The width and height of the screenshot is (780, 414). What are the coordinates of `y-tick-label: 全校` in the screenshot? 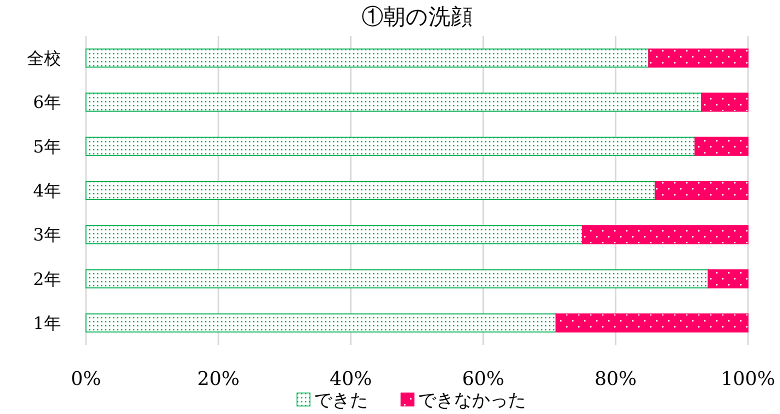 It's located at (44, 59).